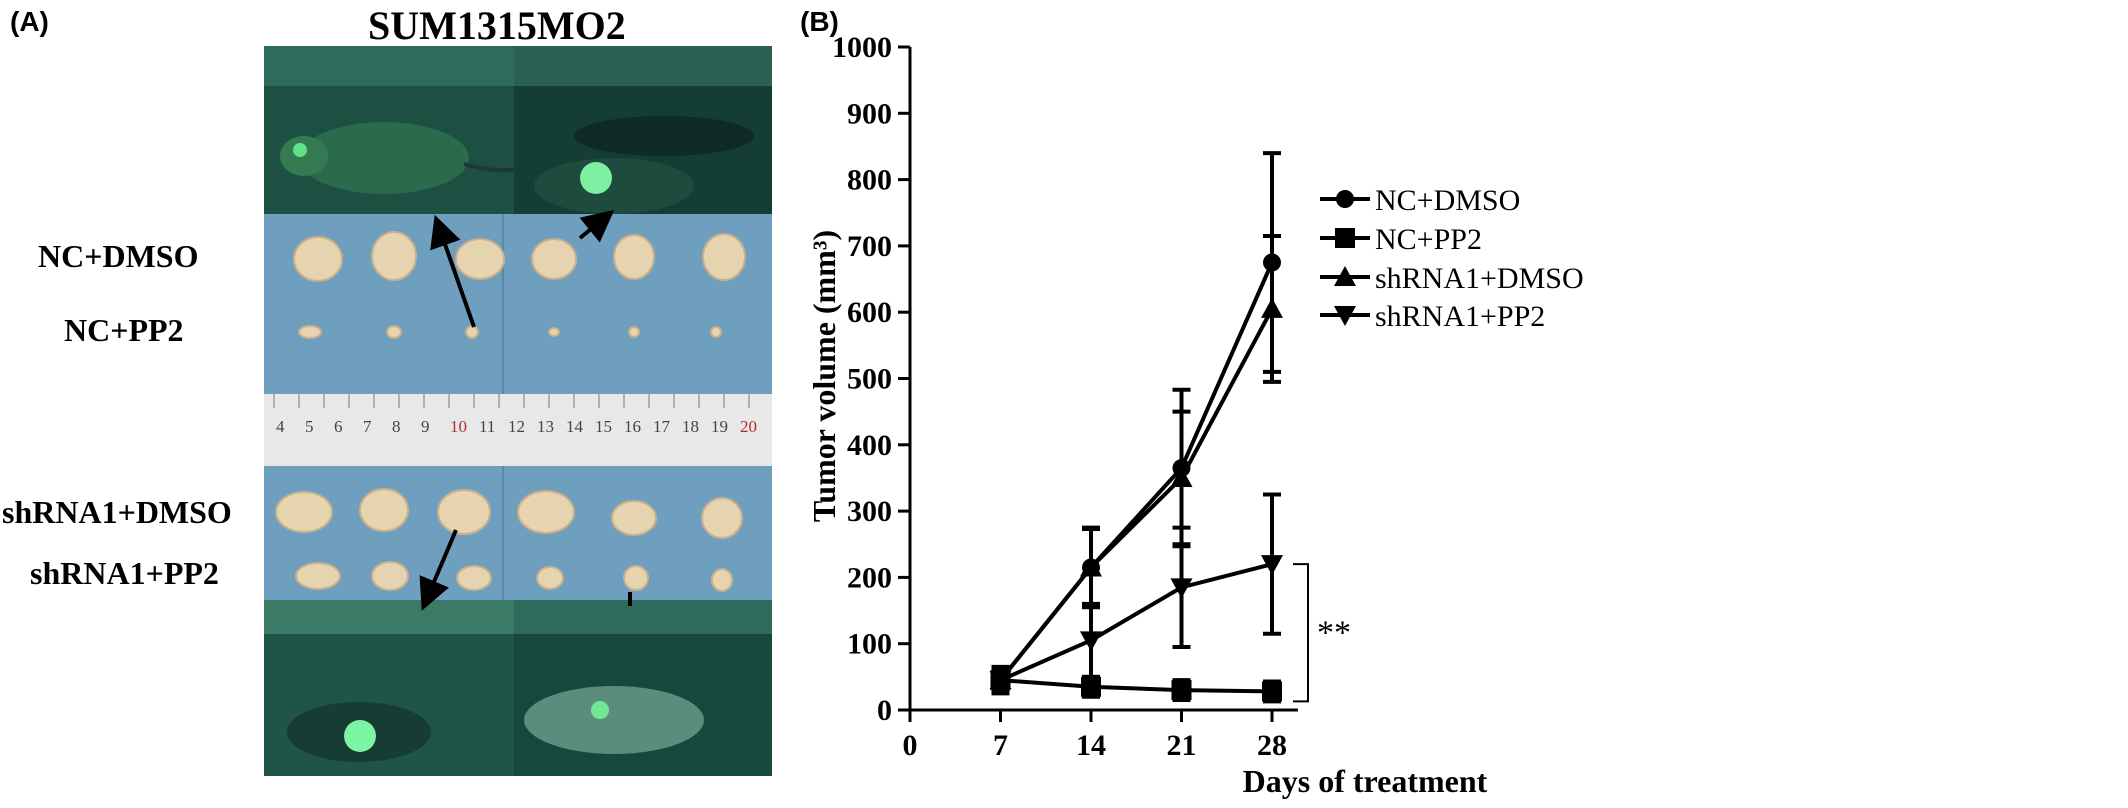  I want to click on series-shrna1-dmso, so click(1136, 464).